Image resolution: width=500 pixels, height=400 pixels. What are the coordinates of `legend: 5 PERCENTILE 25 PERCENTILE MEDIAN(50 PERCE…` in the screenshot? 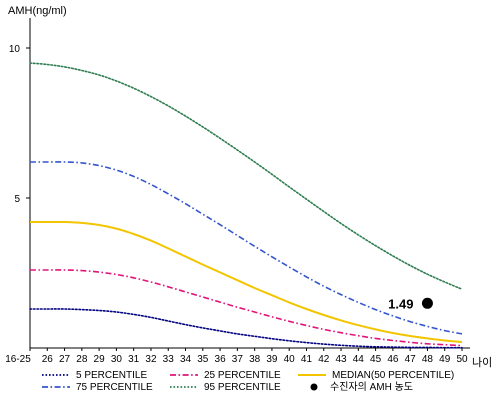 It's located at (248, 381).